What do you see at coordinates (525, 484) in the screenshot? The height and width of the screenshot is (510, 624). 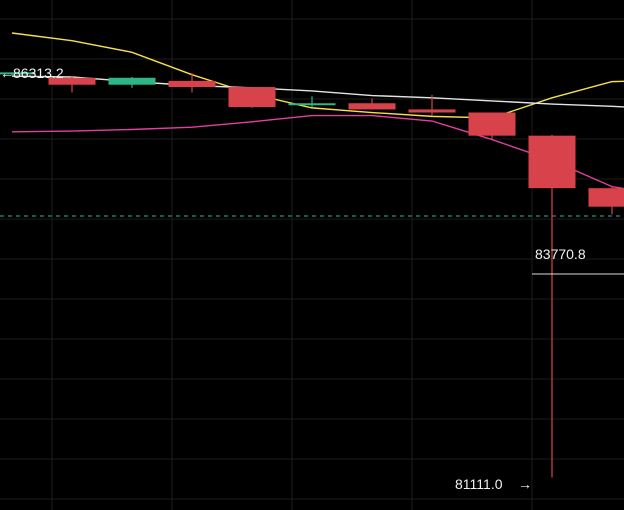 I see `low-arrow-icon: →` at bounding box center [525, 484].